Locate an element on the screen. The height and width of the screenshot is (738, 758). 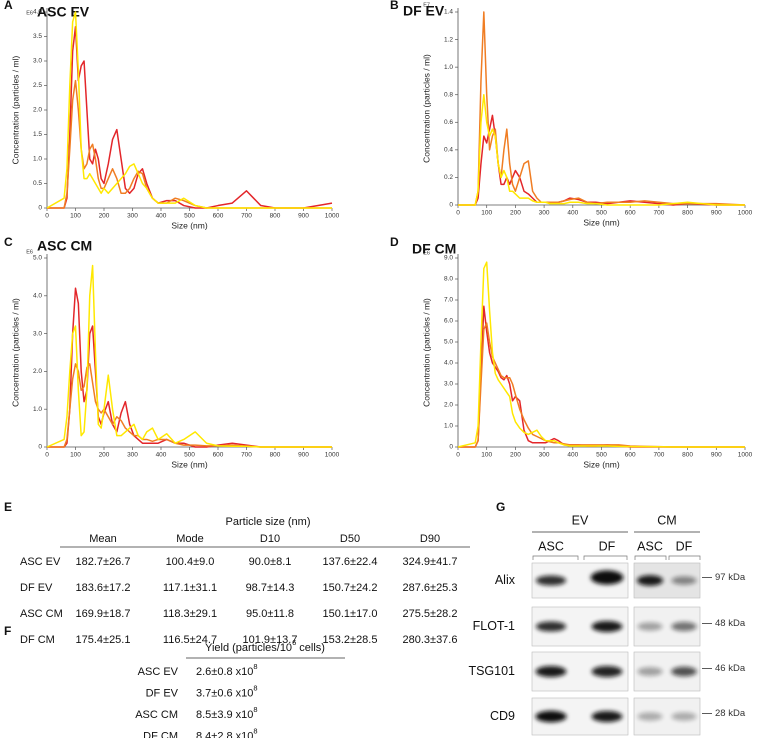
y-tick-label: 2.0 is located at coordinates (448, 405).